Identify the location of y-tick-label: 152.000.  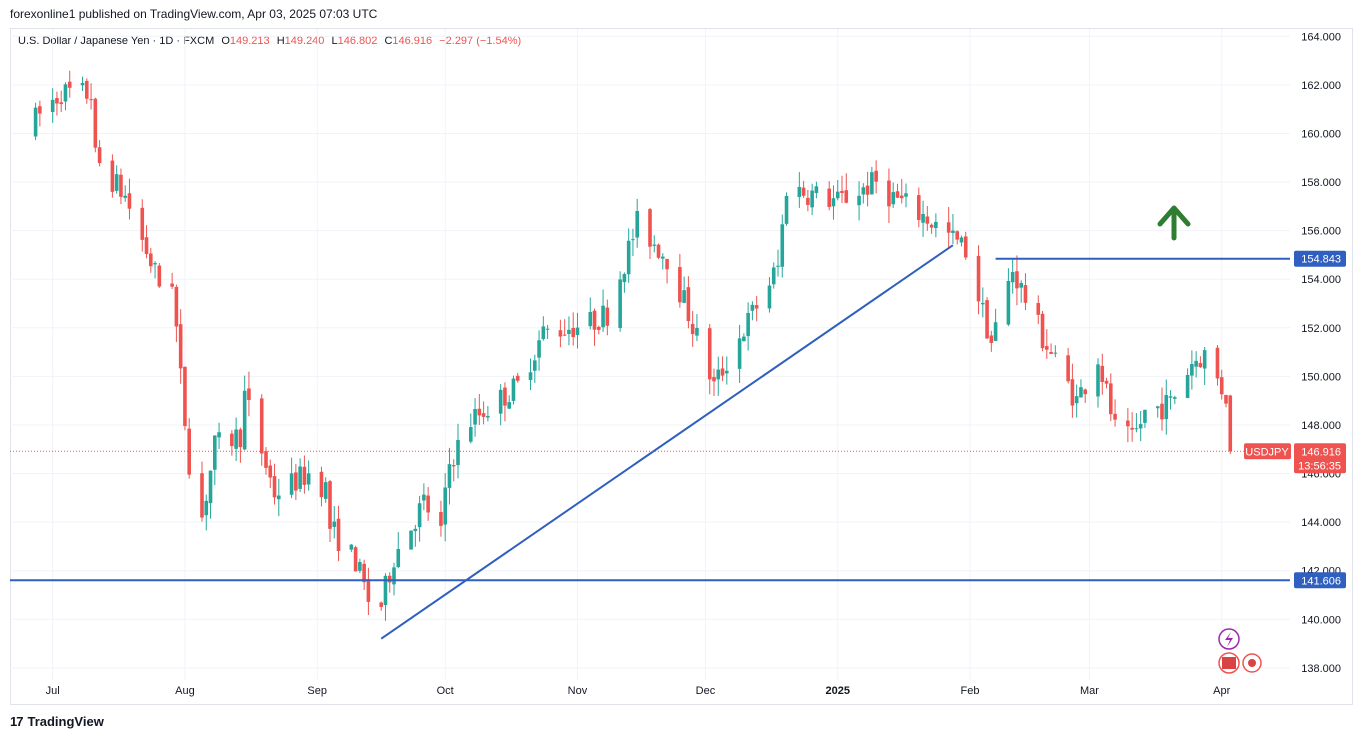
(1321, 329).